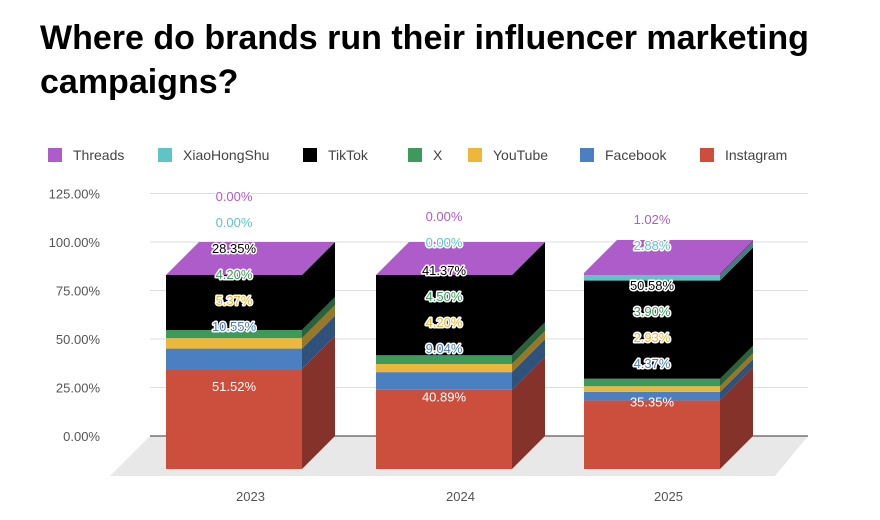  What do you see at coordinates (234, 326) in the screenshot?
I see `data-label: 10.55%` at bounding box center [234, 326].